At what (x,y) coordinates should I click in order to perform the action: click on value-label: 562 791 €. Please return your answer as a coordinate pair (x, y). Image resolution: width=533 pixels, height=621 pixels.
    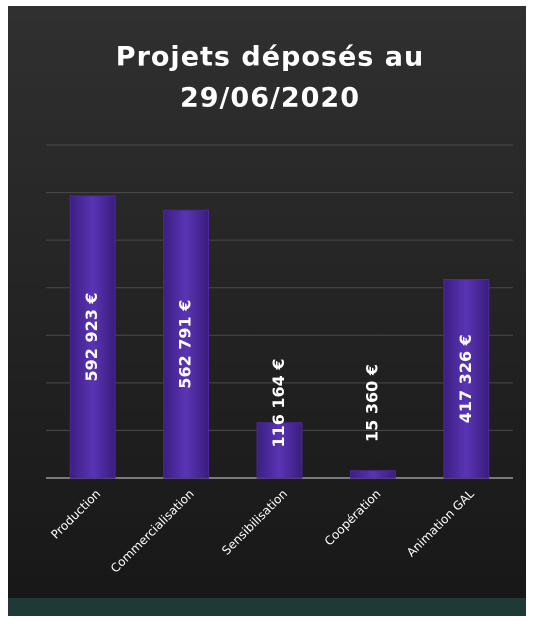
    Looking at the image, I should click on (185, 344).